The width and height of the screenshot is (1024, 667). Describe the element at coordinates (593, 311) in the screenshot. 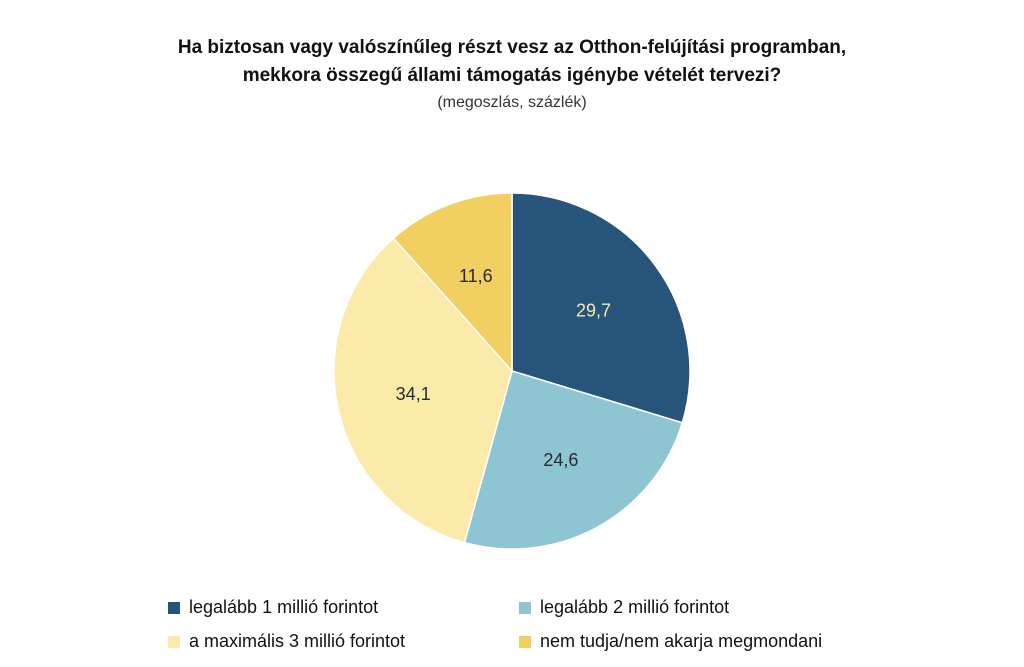

I see `pie-value-label-1: 29,7` at that location.